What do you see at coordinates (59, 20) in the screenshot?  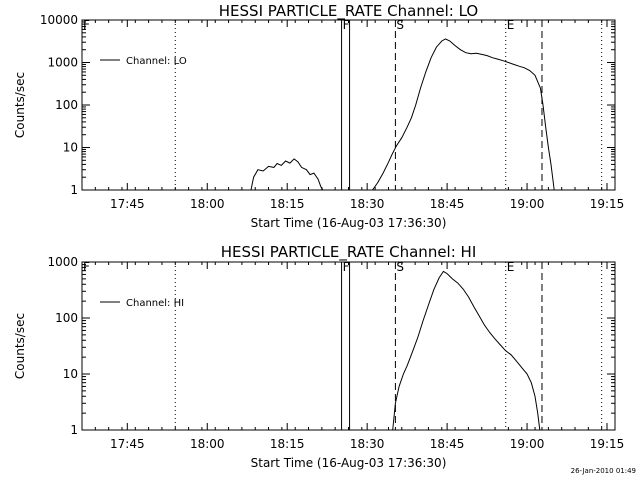 I see `y-tick-label: 10000` at bounding box center [59, 20].